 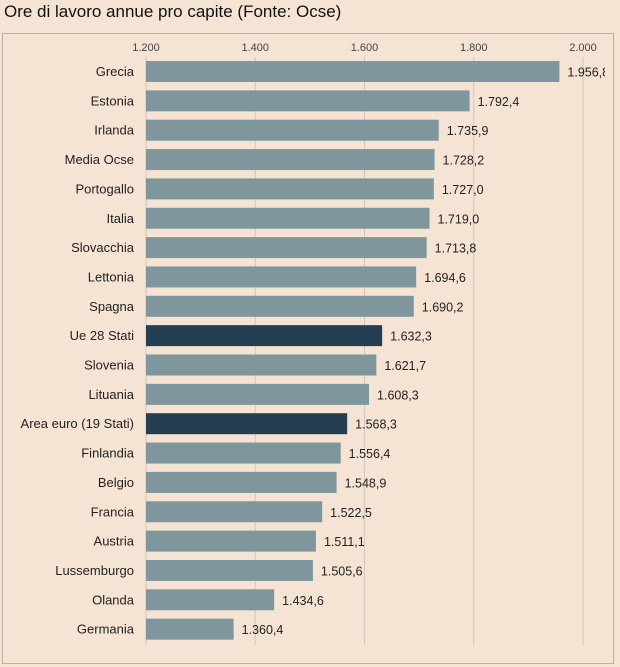 I want to click on value-label: 1.360,4, so click(x=263, y=630).